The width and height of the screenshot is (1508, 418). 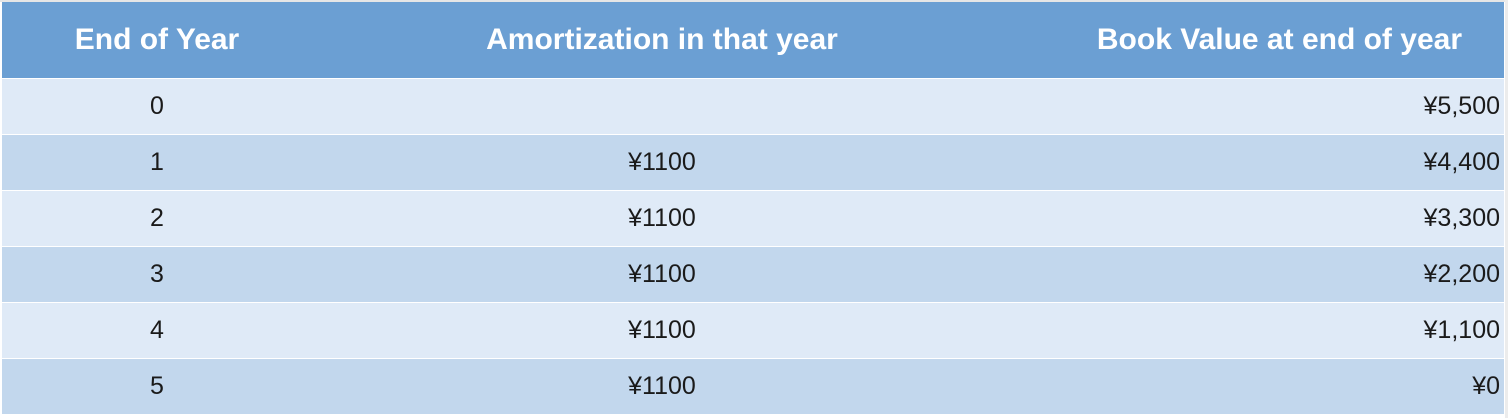 What do you see at coordinates (157, 162) in the screenshot?
I see `cell-year: 1` at bounding box center [157, 162].